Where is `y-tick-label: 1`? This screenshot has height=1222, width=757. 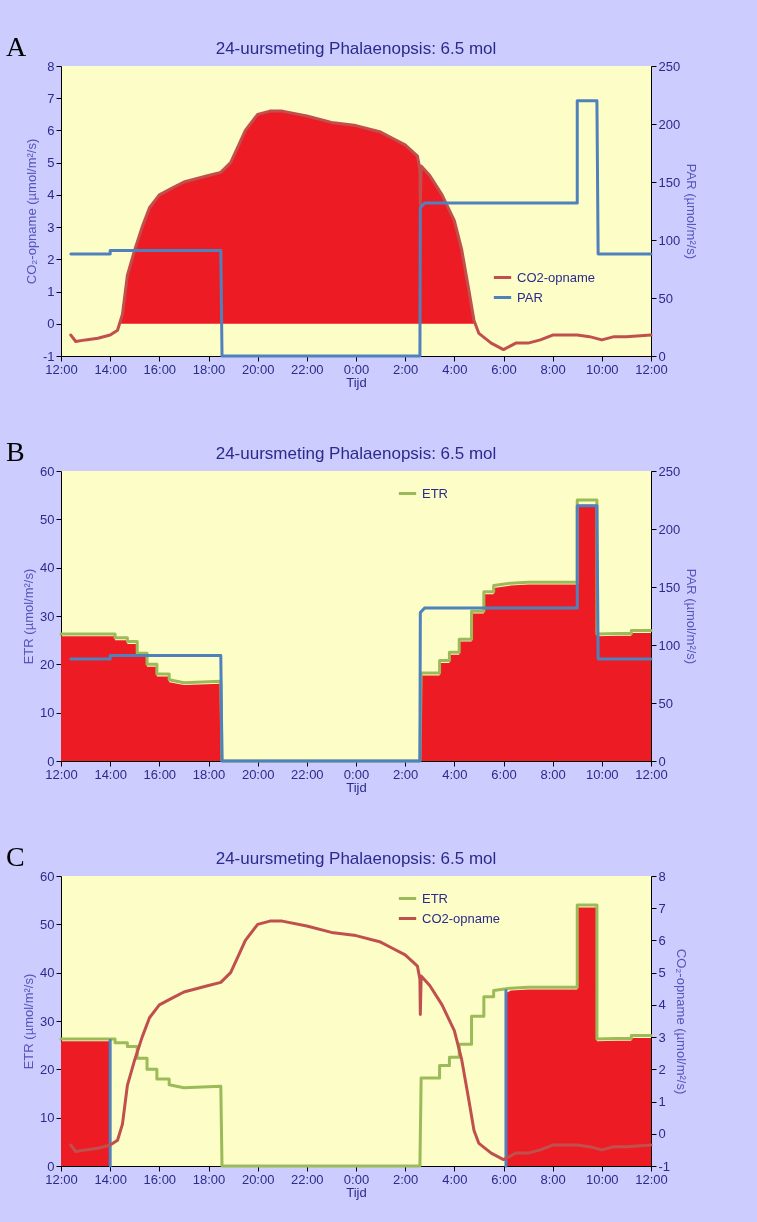
y-tick-label: 1 is located at coordinates (51, 292).